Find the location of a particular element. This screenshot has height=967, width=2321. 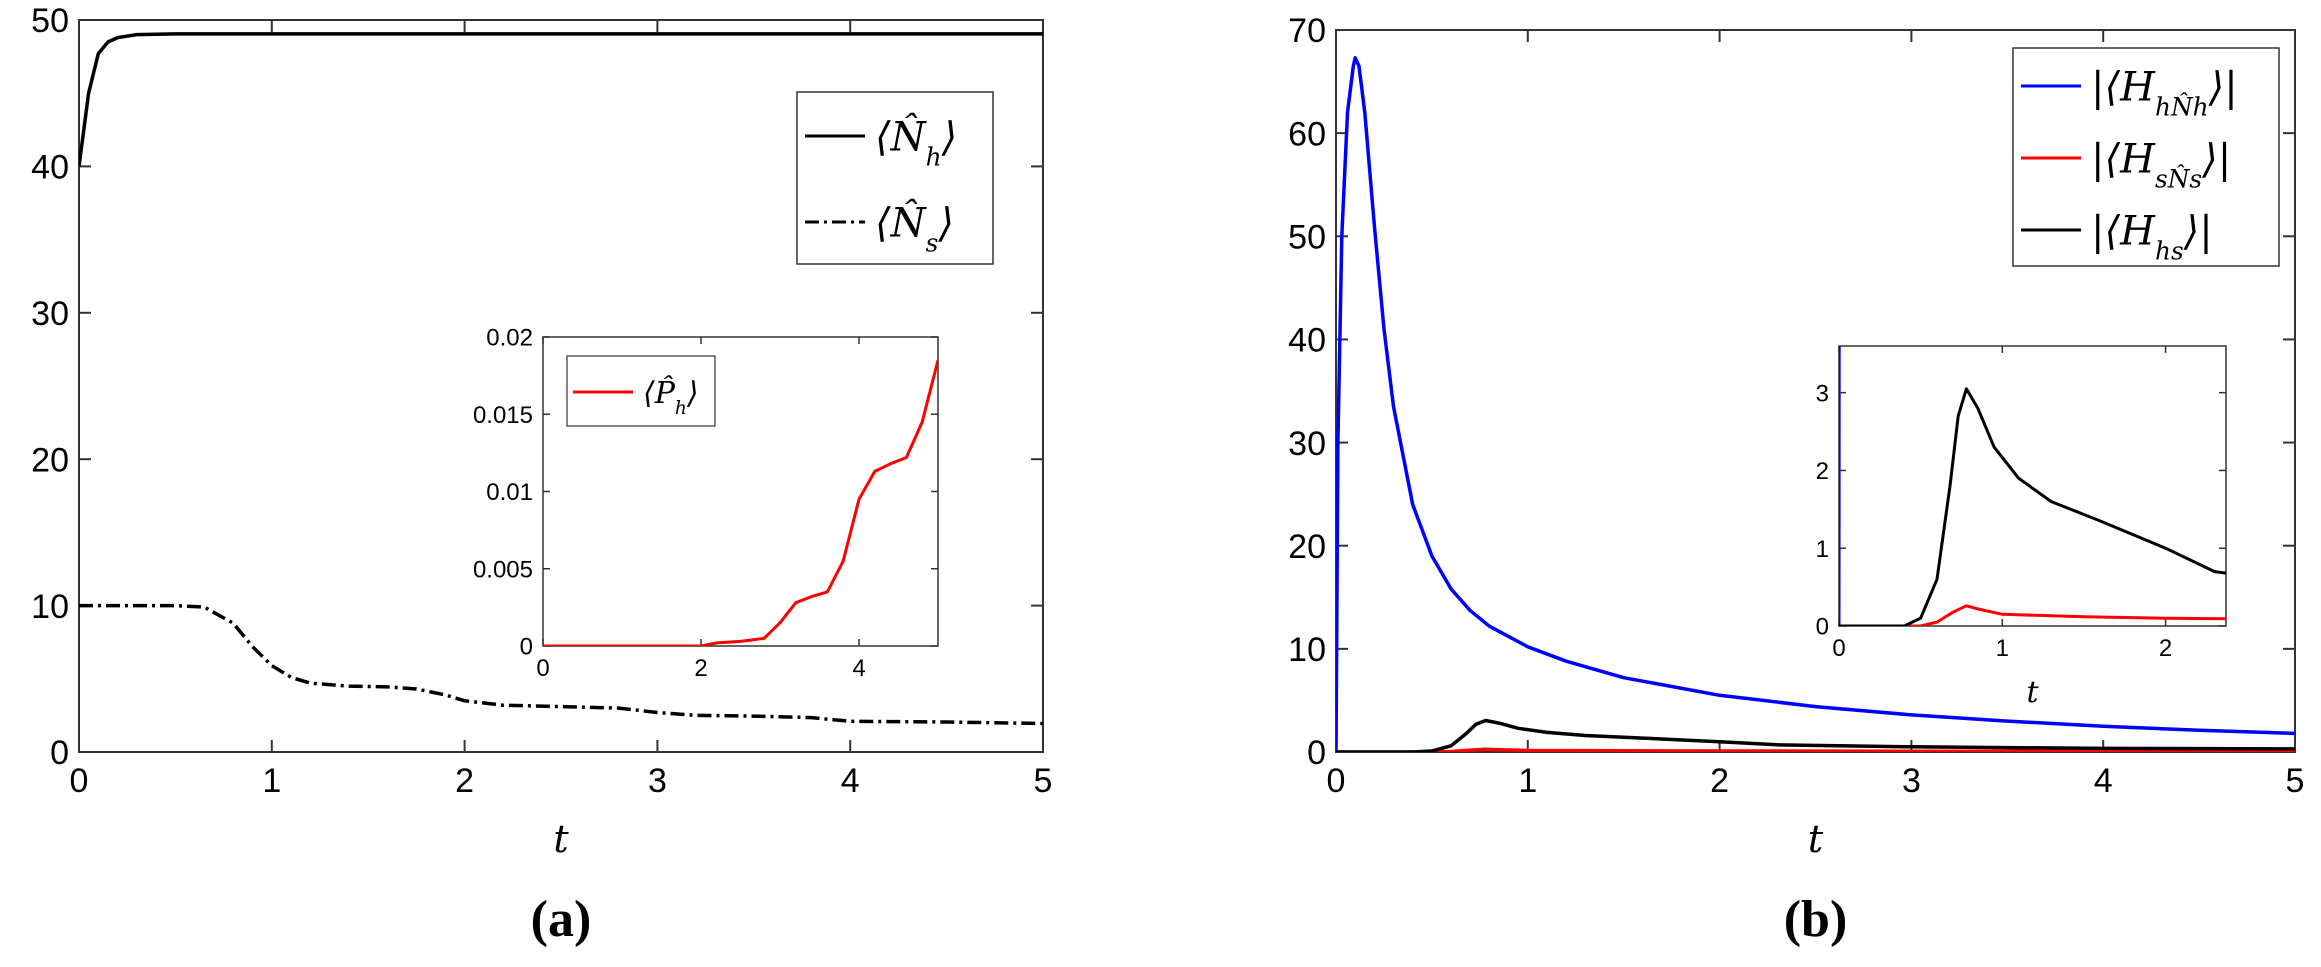

panel-a-ytick-label: 50 is located at coordinates (50, 21).